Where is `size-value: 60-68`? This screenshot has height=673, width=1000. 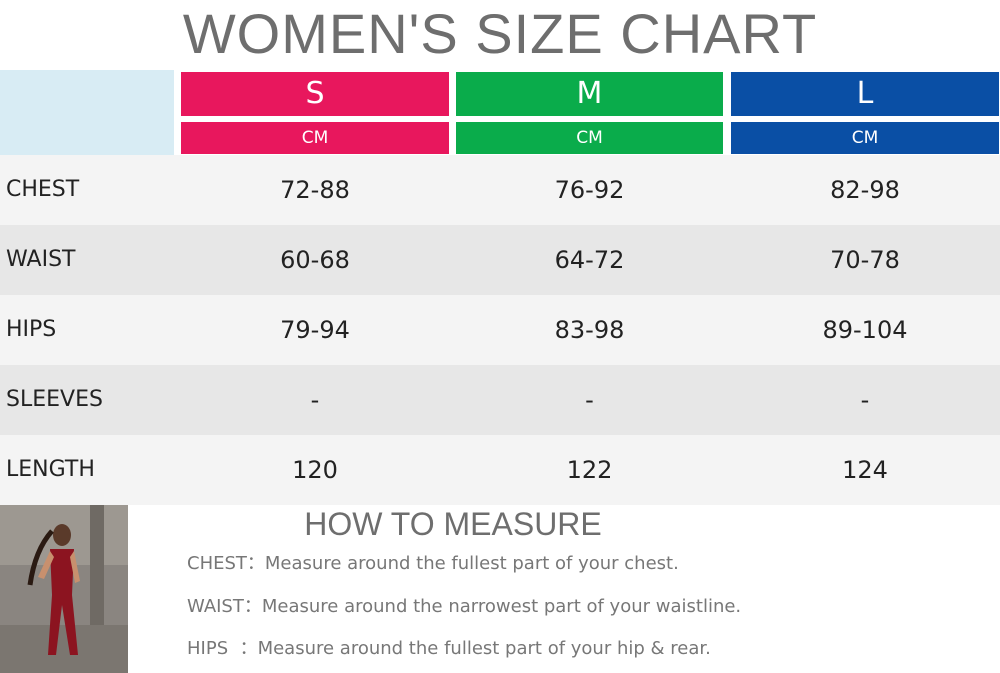
size-value: 60-68 is located at coordinates (315, 260).